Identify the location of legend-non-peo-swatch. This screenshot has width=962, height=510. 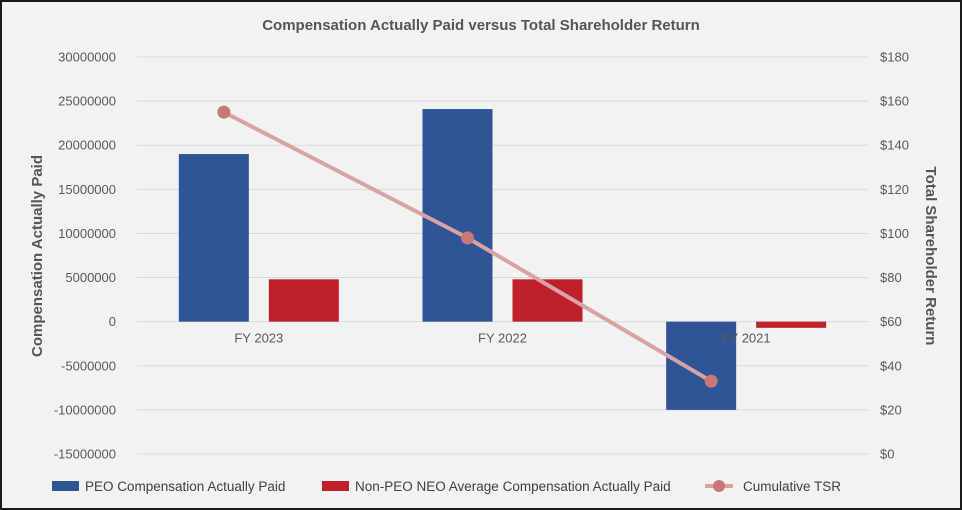
(335, 486).